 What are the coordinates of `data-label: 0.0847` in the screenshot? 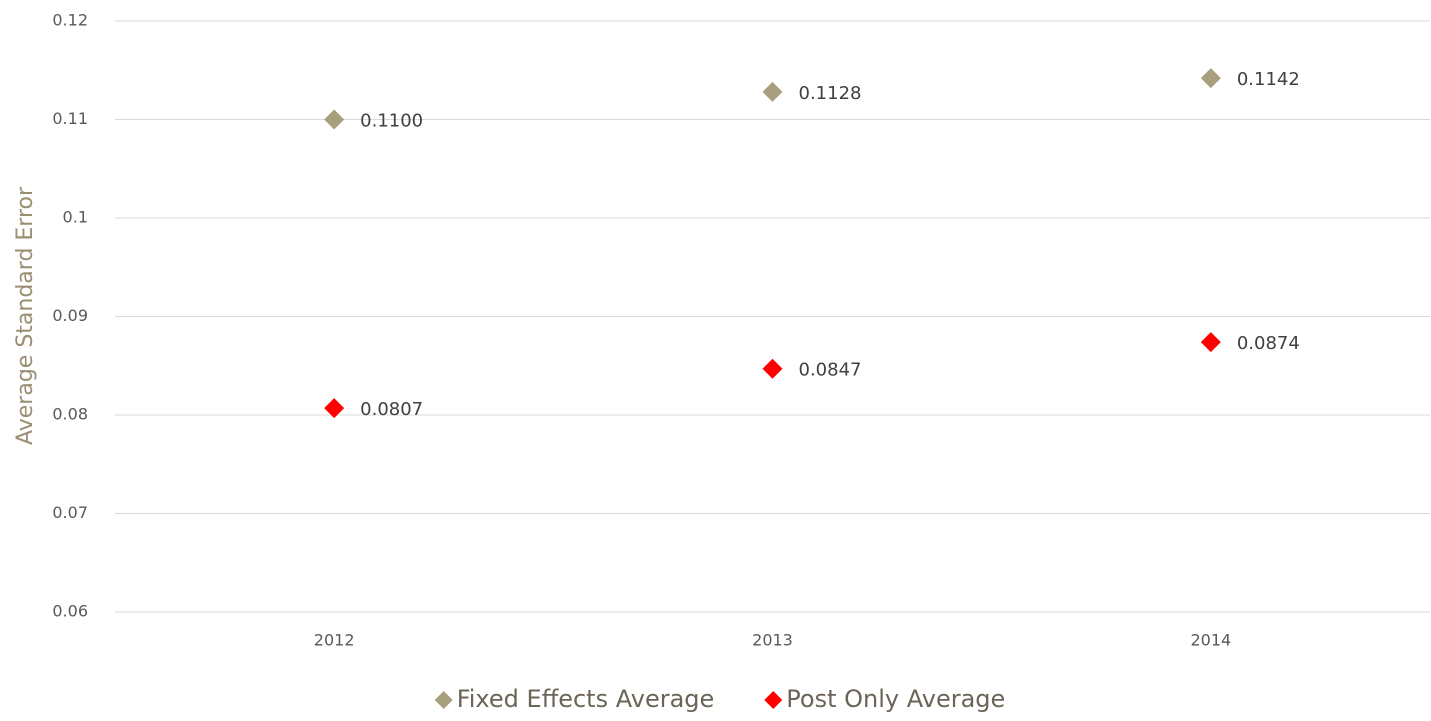 It's located at (830, 370).